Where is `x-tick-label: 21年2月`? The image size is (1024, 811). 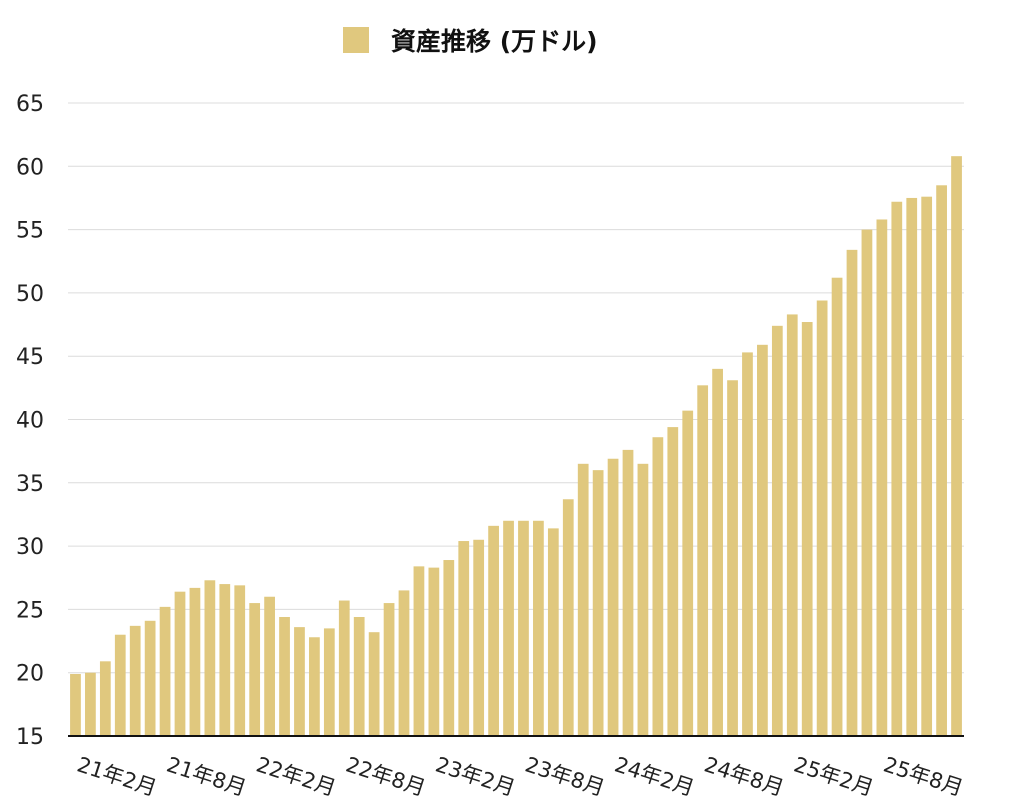 x-tick-label: 21年2月 is located at coordinates (116, 776).